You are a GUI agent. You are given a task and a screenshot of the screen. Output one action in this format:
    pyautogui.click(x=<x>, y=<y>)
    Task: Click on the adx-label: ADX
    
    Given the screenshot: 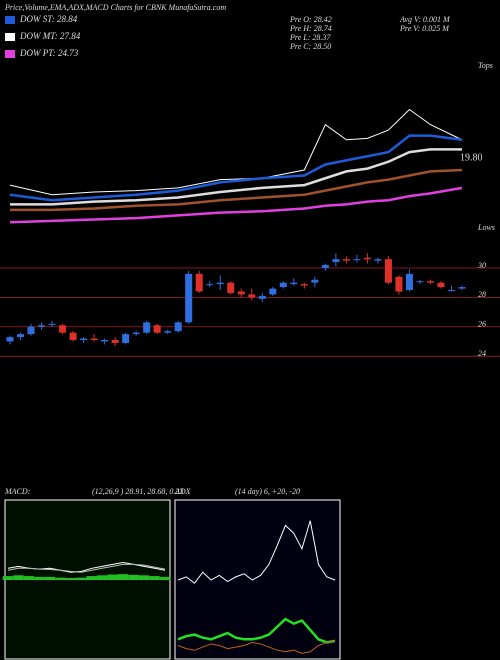 What is the action you would take?
    pyautogui.click(x=183, y=491)
    